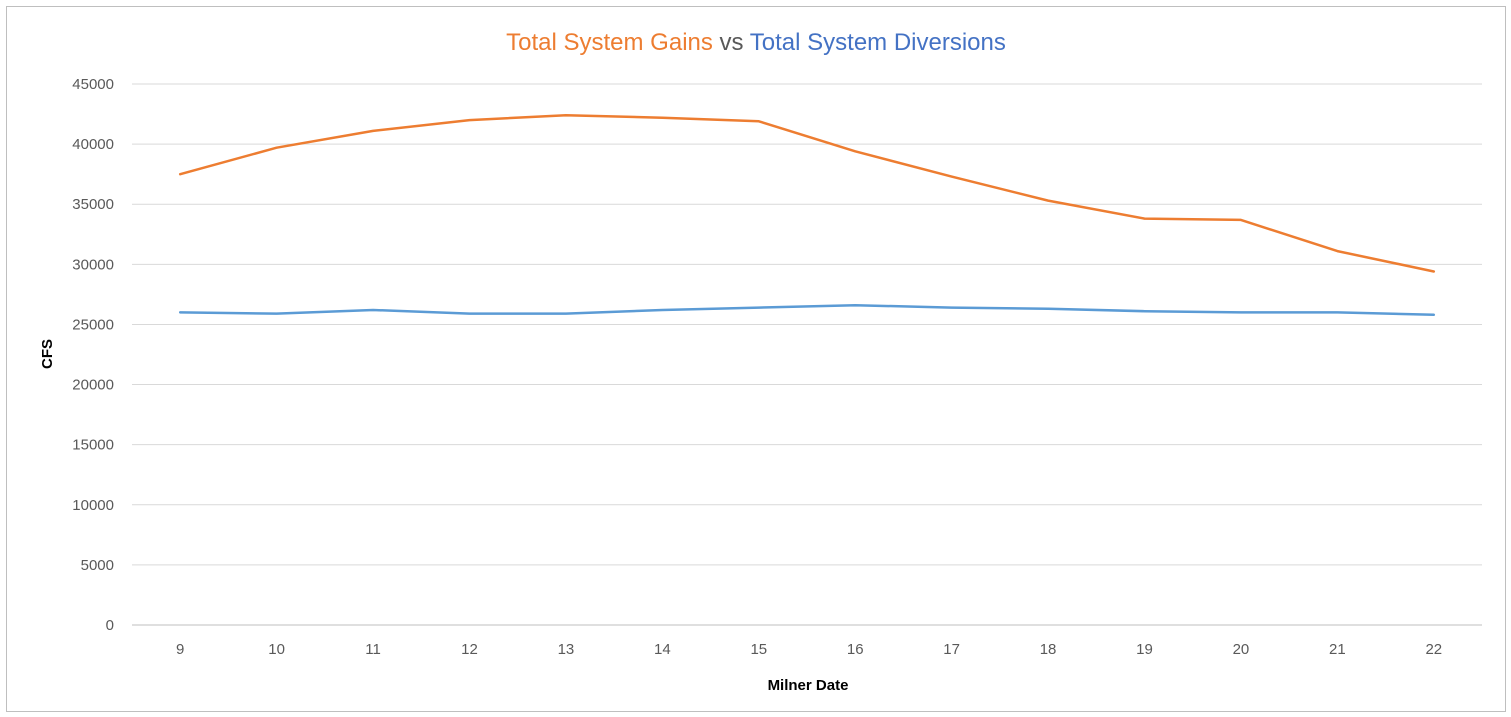 The image size is (1511, 717). Describe the element at coordinates (110, 625) in the screenshot. I see `y-tick-label: 0` at that location.